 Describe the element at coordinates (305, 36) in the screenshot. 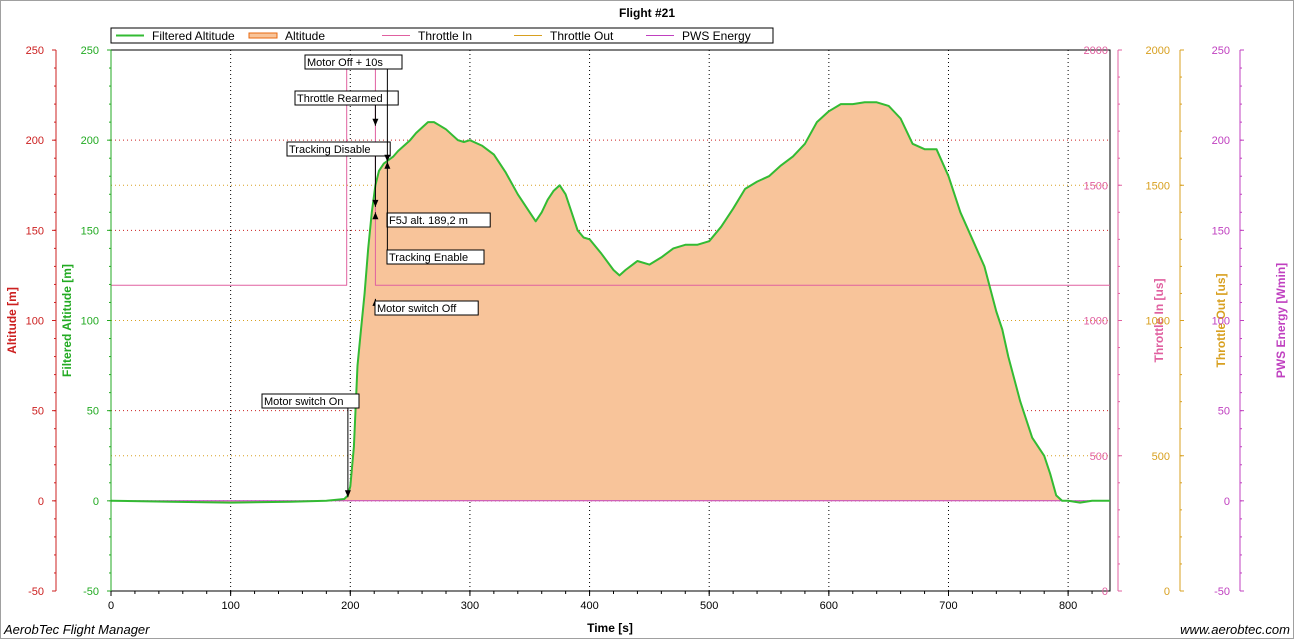

I see `legend-label: Altitude` at that location.